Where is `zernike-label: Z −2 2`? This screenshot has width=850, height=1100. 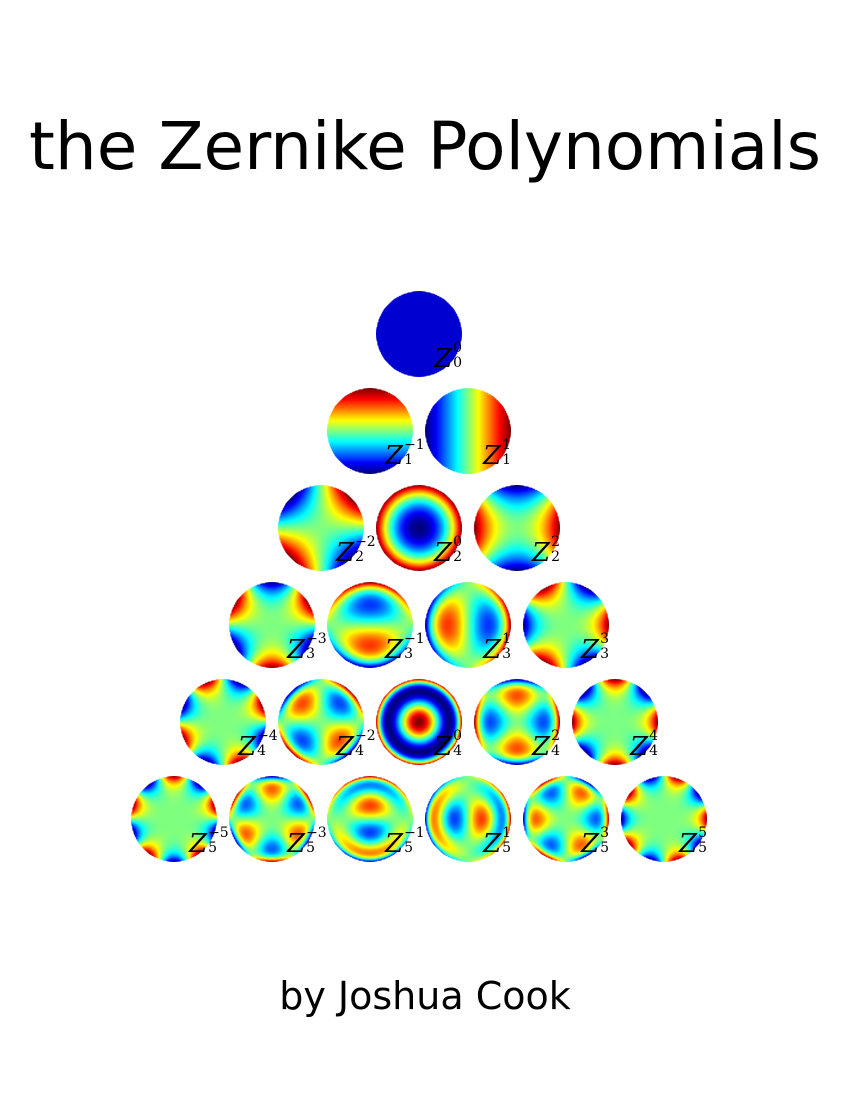 zernike-label: Z −2 2 is located at coordinates (356, 551).